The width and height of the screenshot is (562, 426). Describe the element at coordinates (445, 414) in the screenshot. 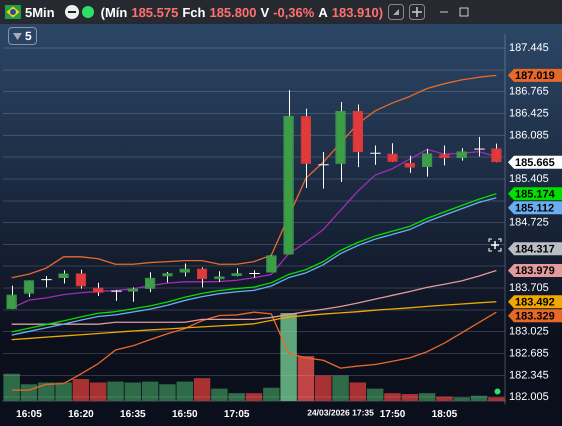

I see `x-tick-label: 18:05` at that location.